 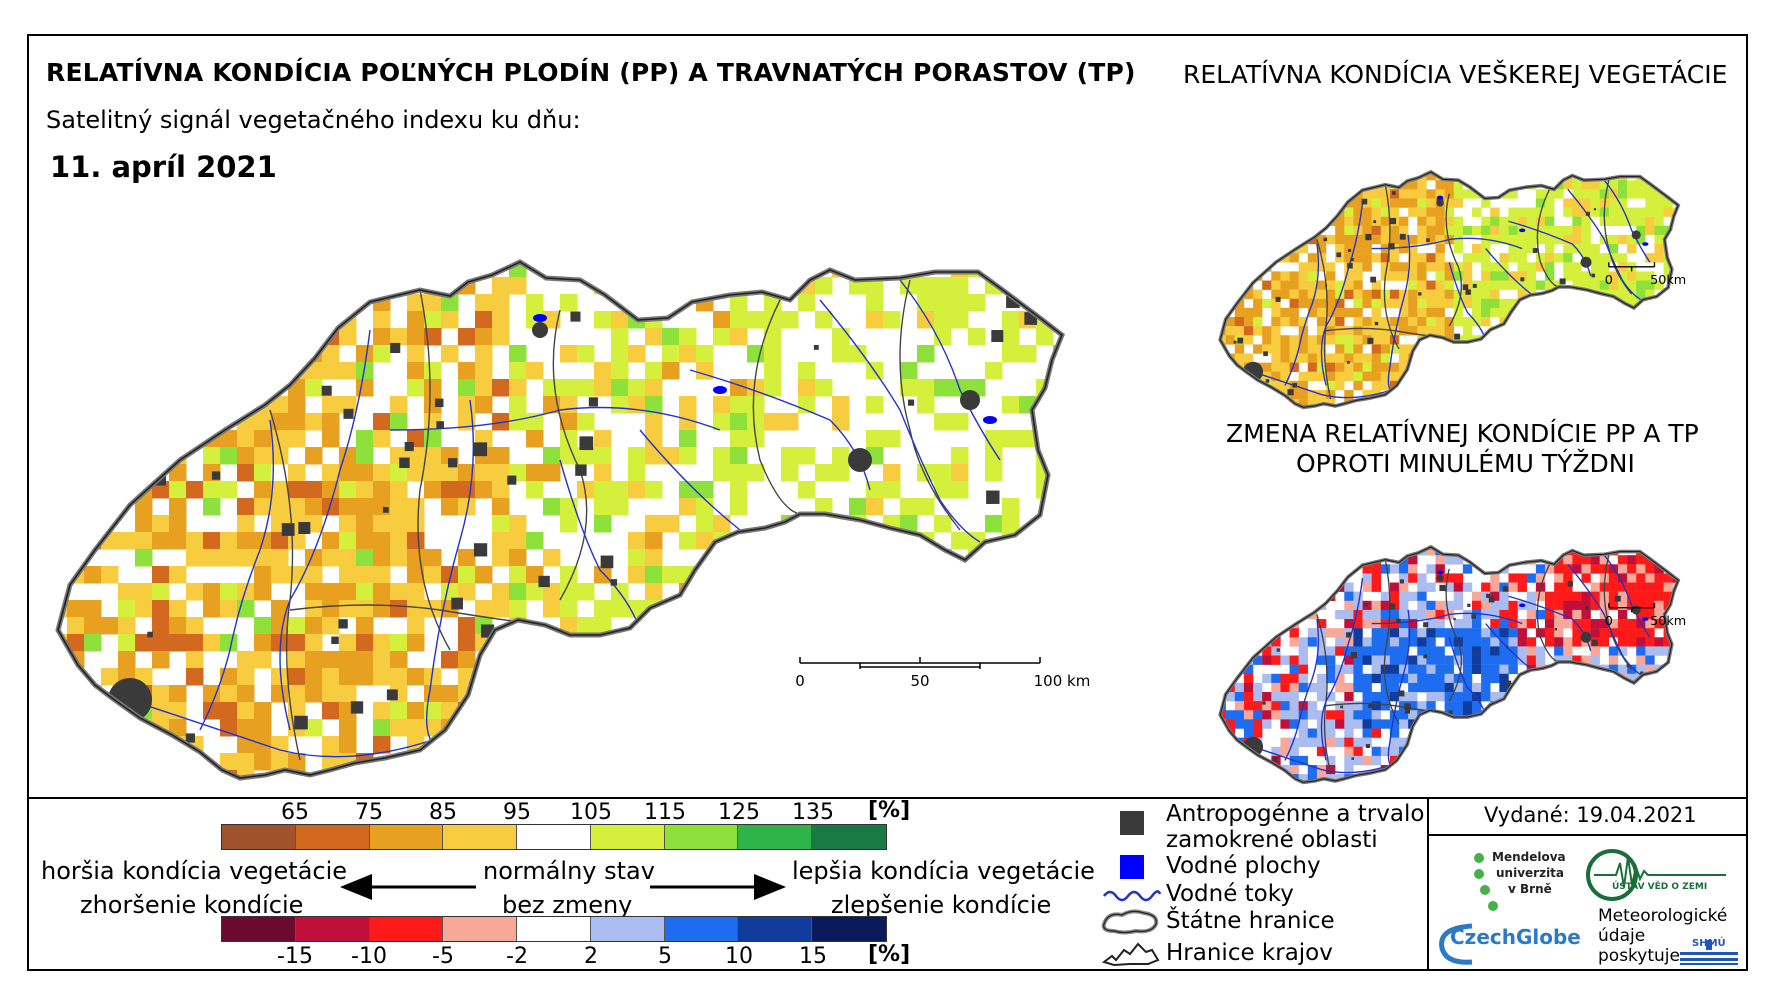 I want to click on main-scalebar, so click(x=920, y=663).